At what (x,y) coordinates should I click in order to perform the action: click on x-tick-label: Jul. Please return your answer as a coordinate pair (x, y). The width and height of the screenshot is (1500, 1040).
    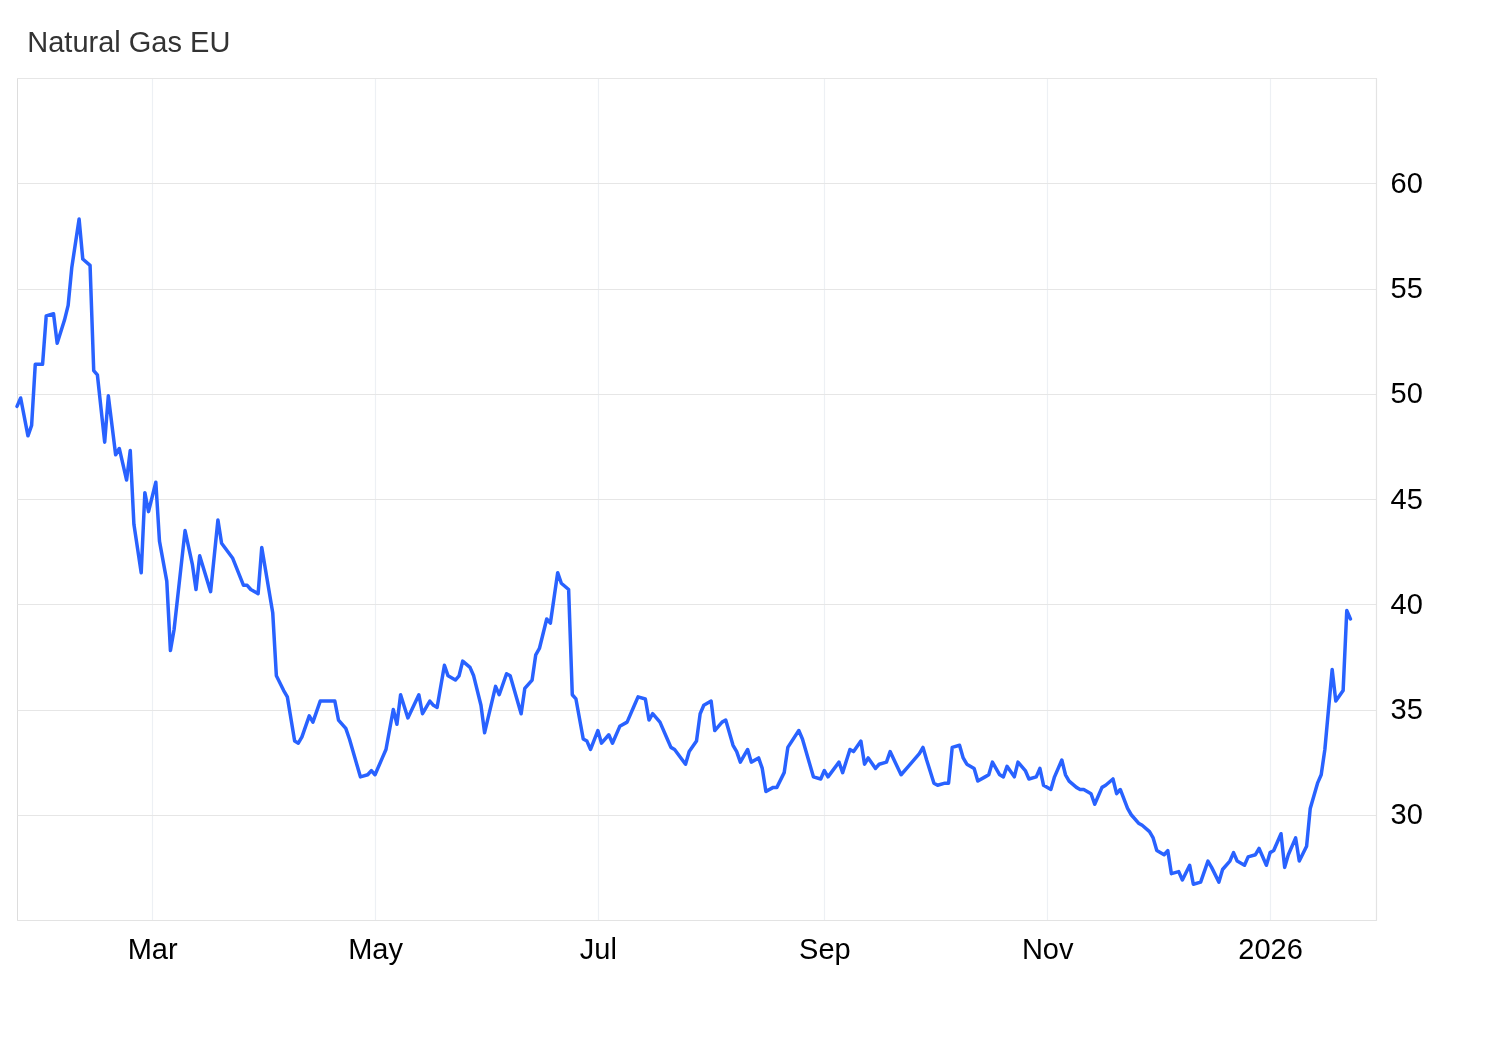
    Looking at the image, I should click on (598, 948).